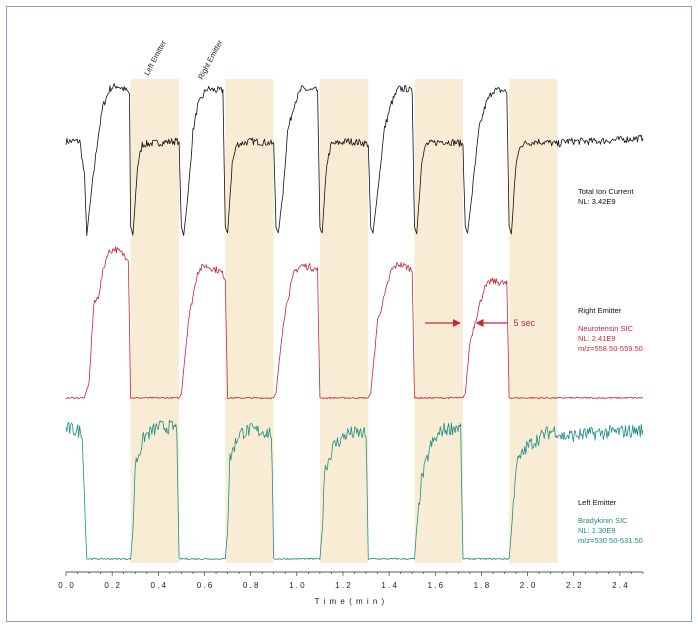 The width and height of the screenshot is (698, 628). What do you see at coordinates (528, 585) in the screenshot?
I see `x-tick-label: 2 . 0` at bounding box center [528, 585].